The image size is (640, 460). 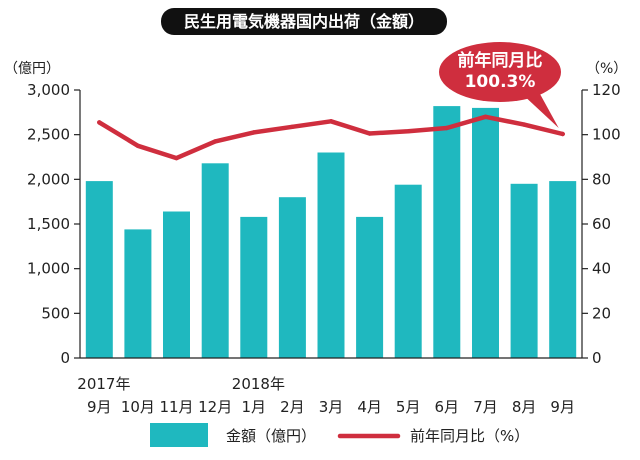 What do you see at coordinates (258, 384) in the screenshot?
I see `year-label: 2018年` at bounding box center [258, 384].